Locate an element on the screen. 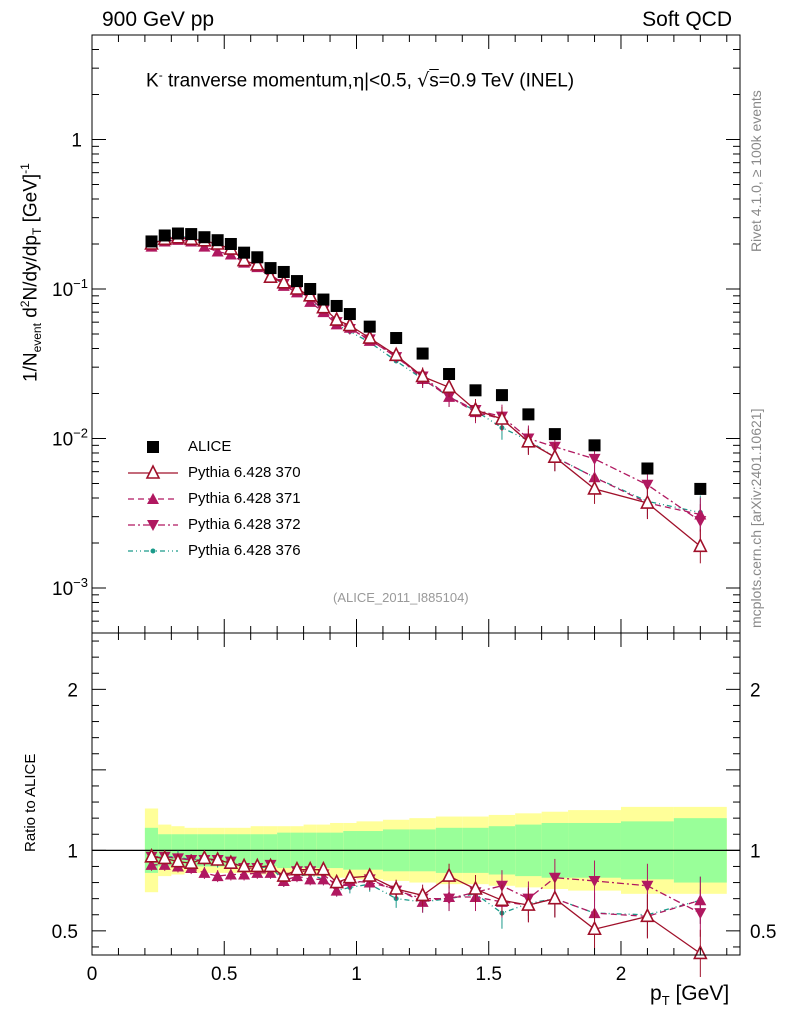 The image size is (786, 1024). x-tick-label: 1 is located at coordinates (356, 974).